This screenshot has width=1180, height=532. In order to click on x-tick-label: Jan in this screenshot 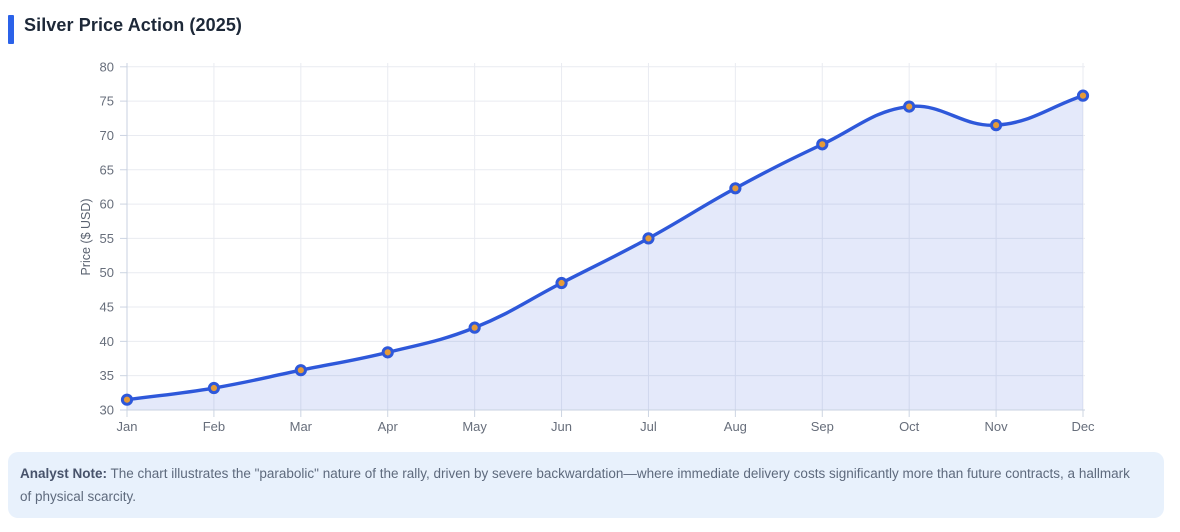, I will do `click(127, 426)`.